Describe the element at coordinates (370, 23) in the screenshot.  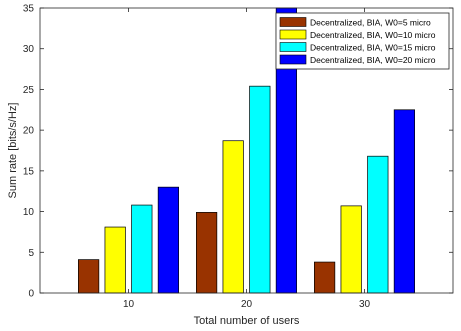
I see `legend-entry-label: Decentralized, BIA, W0=5 micro` at that location.